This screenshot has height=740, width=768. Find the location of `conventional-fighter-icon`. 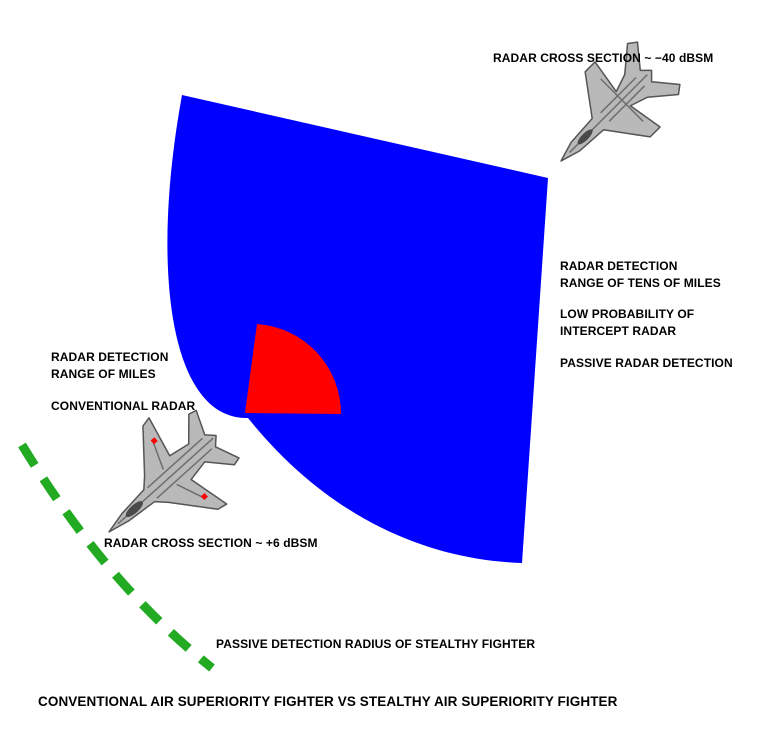

conventional-fighter-icon is located at coordinates (174, 471).